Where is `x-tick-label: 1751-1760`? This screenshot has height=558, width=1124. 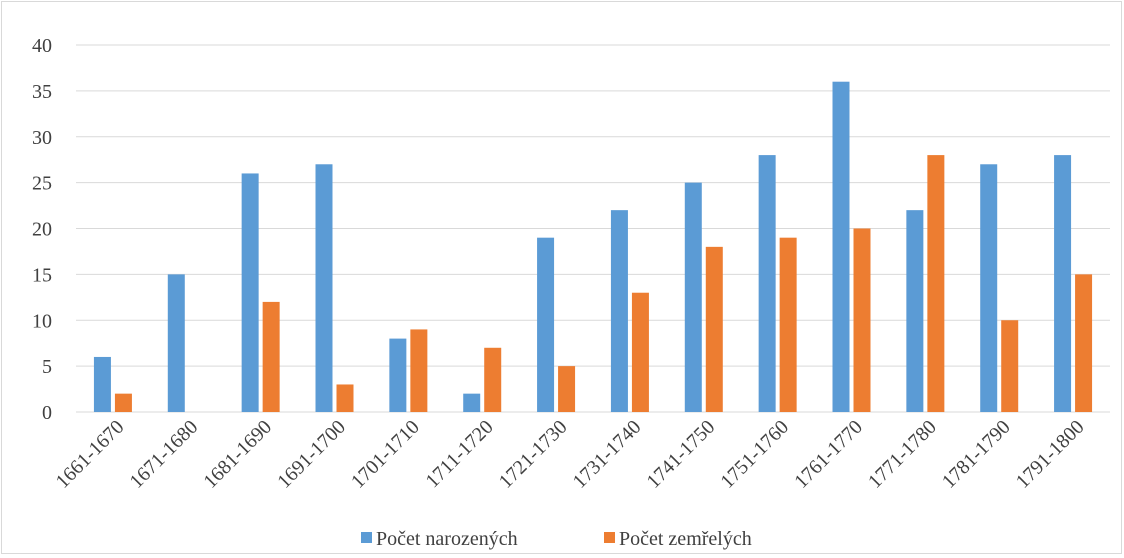
x-tick-label: 1751-1760 is located at coordinates (754, 454).